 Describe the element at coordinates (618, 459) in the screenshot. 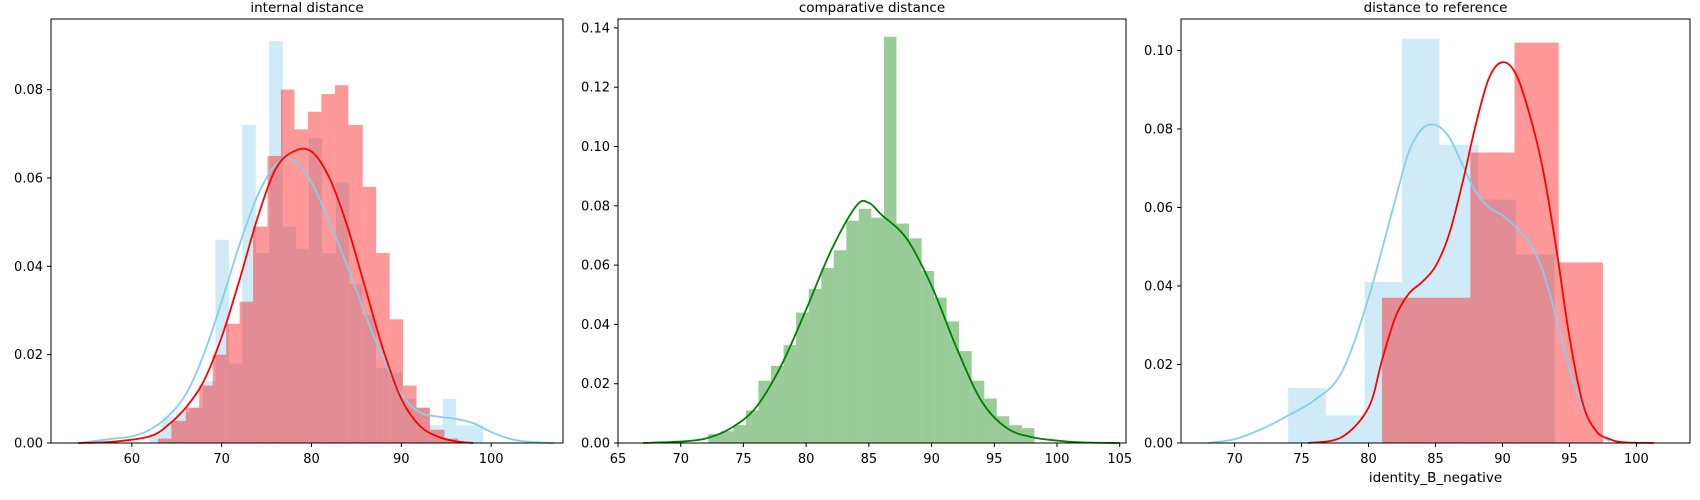

I see `x-tick-label: 65` at that location.